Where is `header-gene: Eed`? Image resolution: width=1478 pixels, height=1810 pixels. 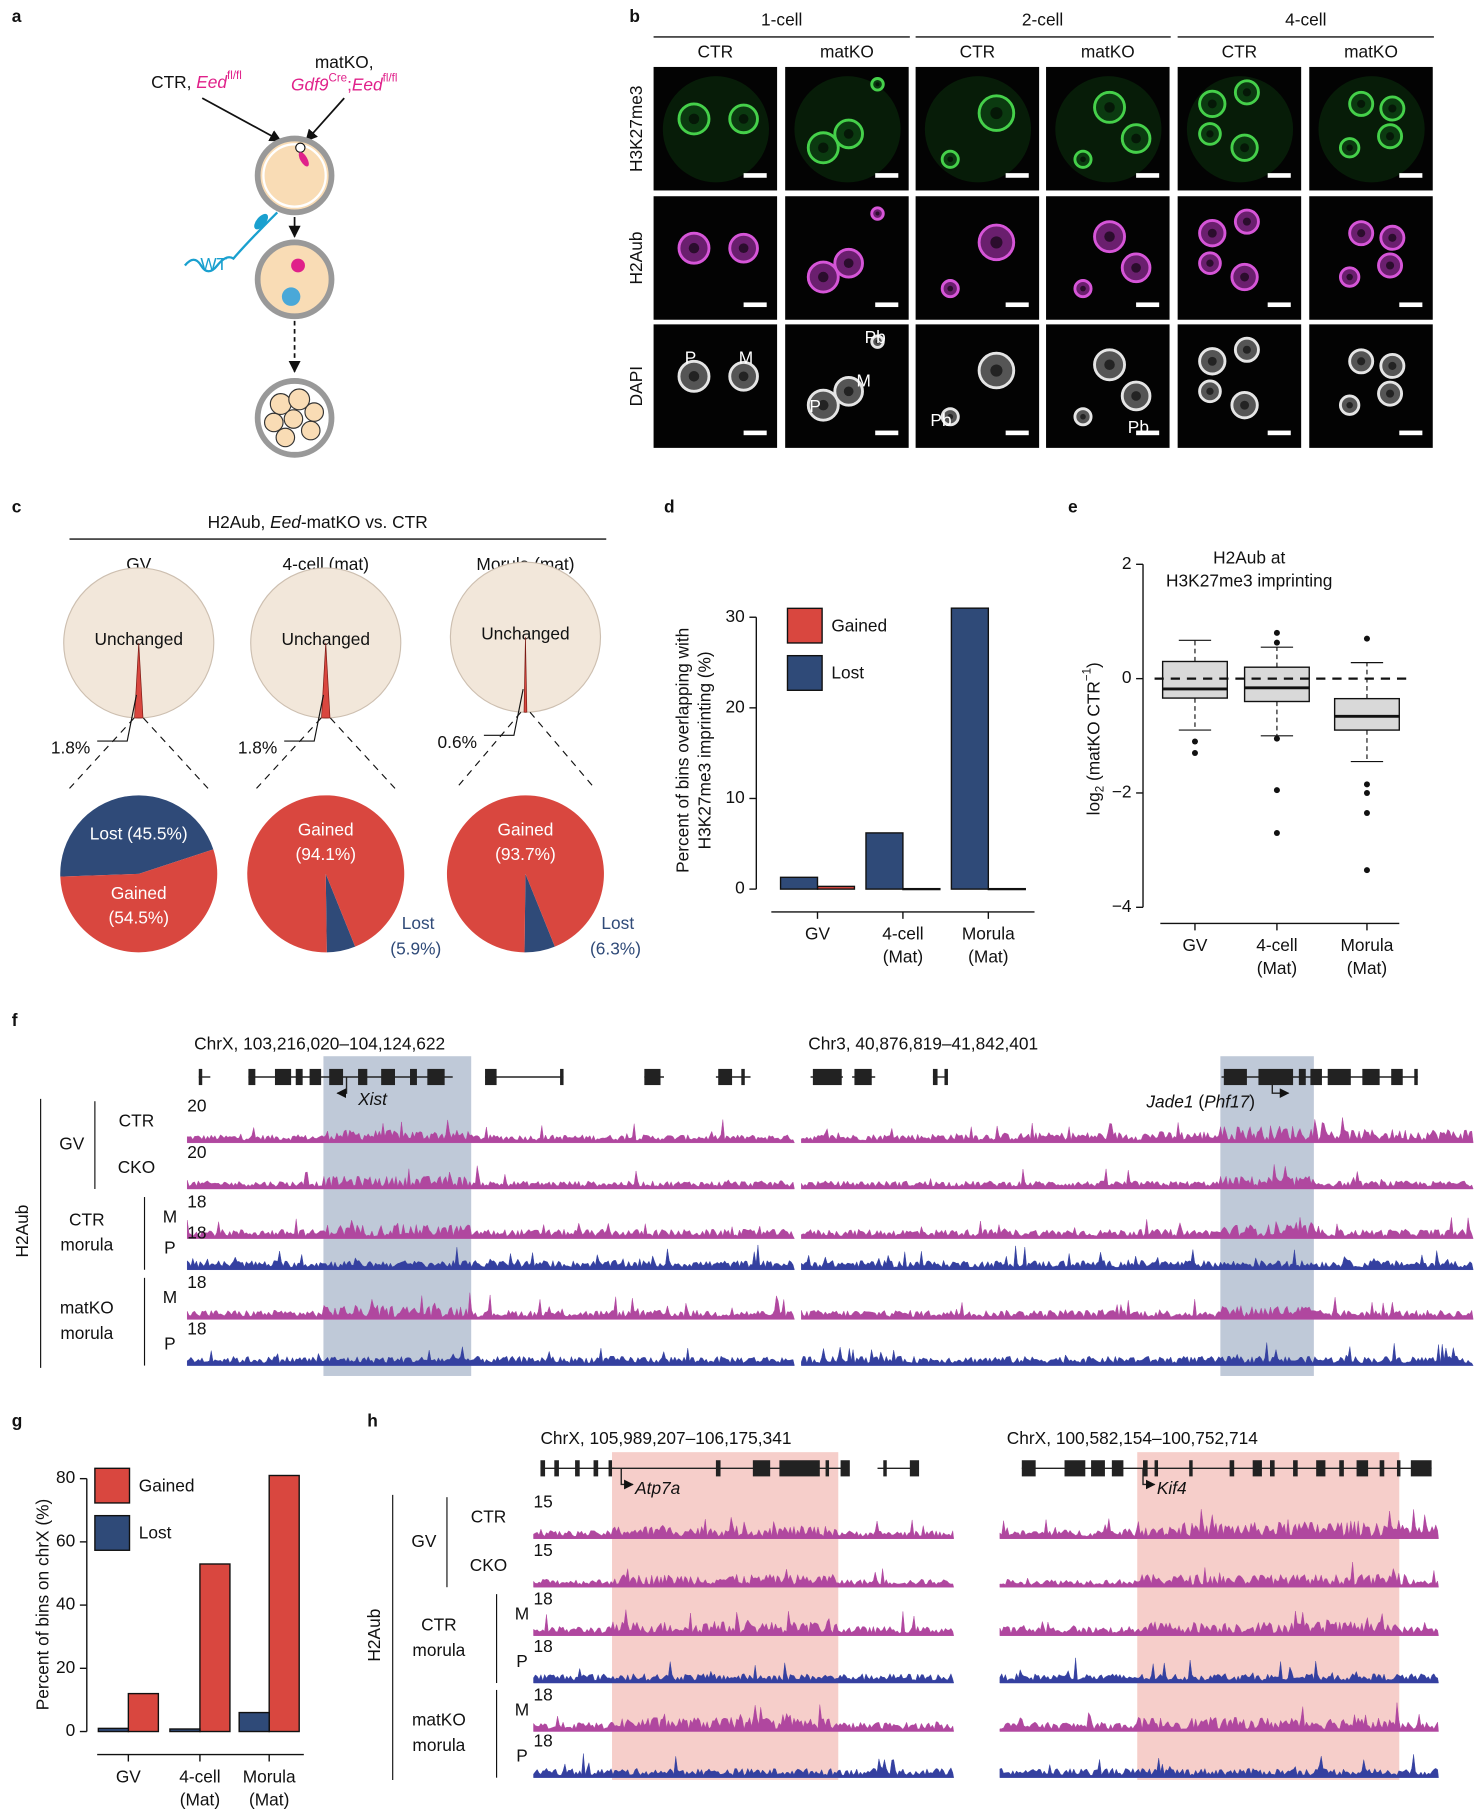
header-gene: Eed is located at coordinates (286, 521).